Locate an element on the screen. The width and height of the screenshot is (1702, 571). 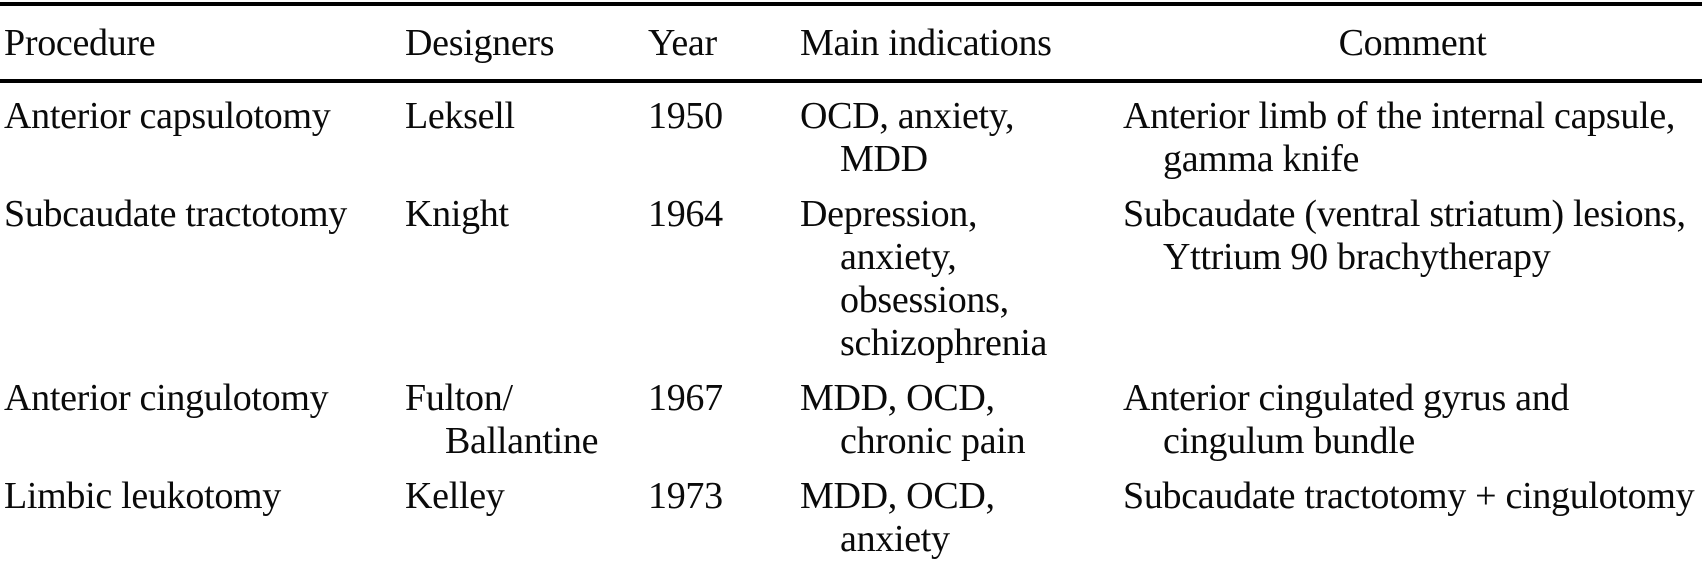
cell-year: 1950 is located at coordinates (685, 116).